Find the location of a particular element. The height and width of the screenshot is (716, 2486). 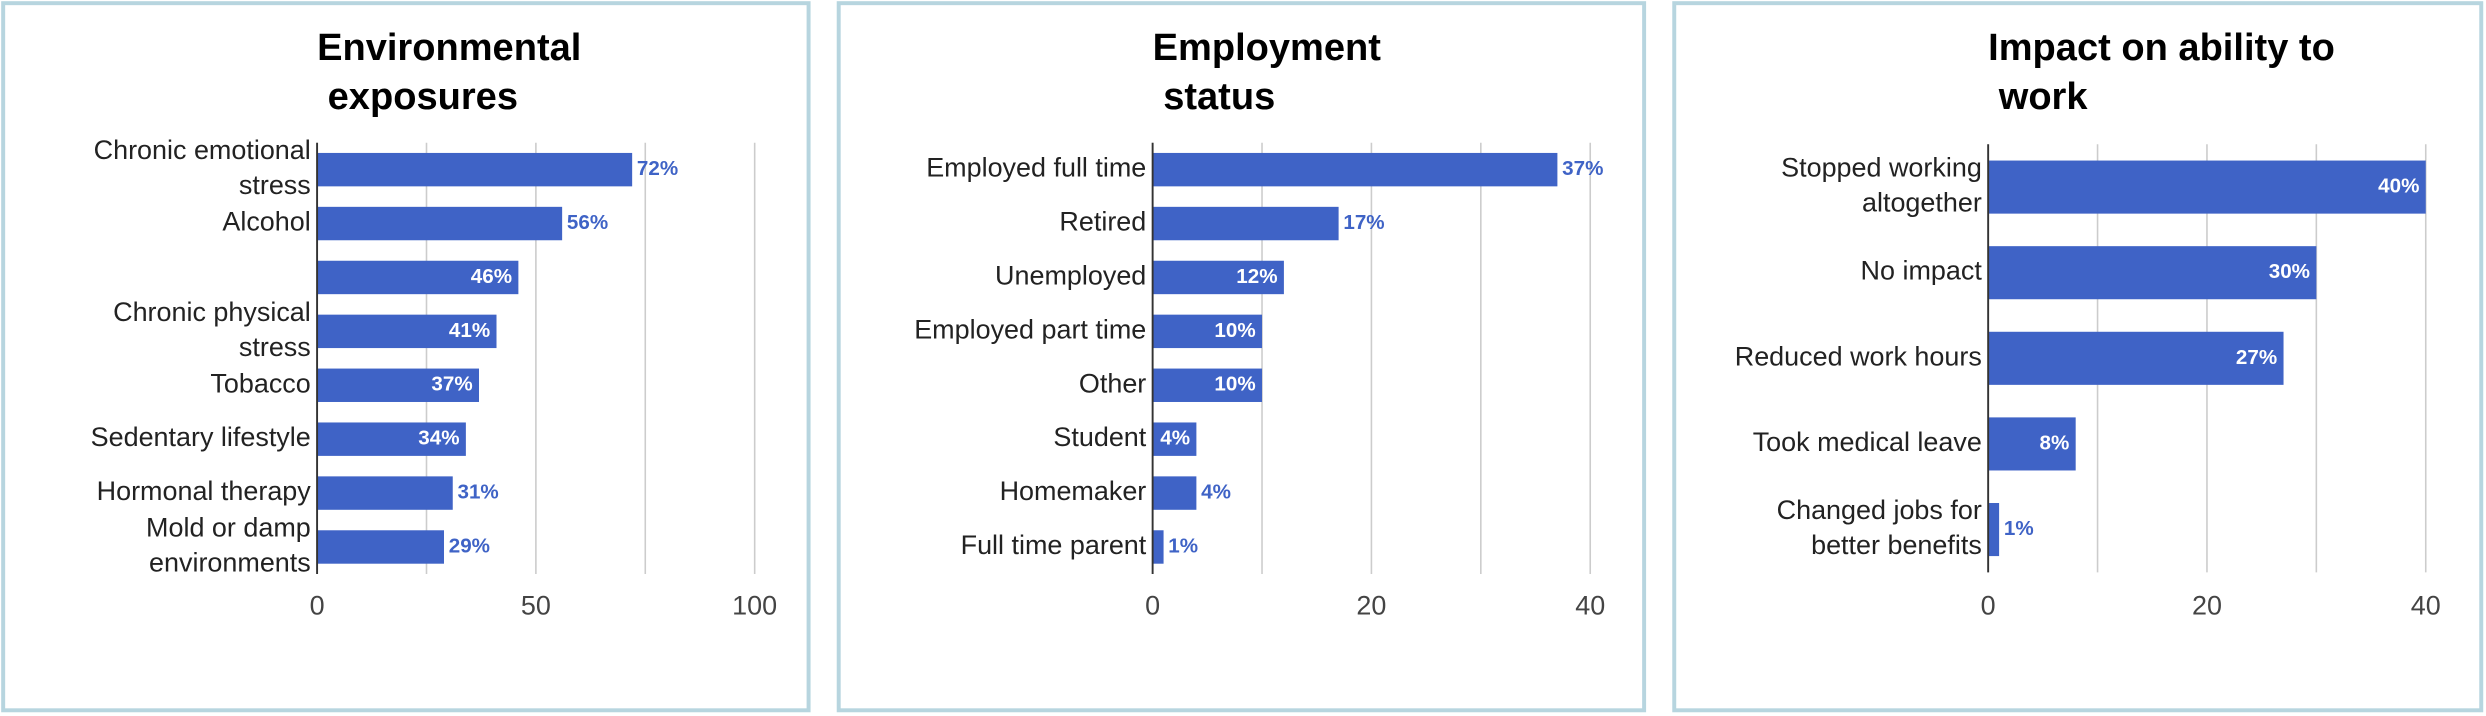

y-tick-label: Stopped working altogether is located at coordinates (1881, 185).